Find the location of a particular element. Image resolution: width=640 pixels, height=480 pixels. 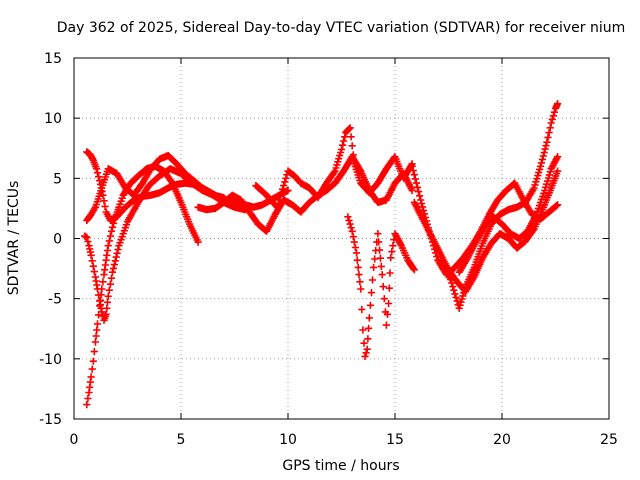

plus-markers-track-g is located at coordinates (381, 286).